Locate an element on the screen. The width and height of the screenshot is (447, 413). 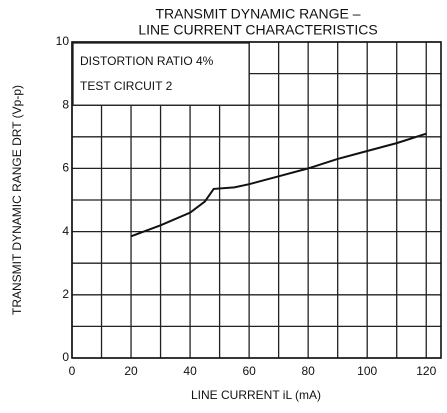
y-tick-label: 4 is located at coordinates (65, 231).